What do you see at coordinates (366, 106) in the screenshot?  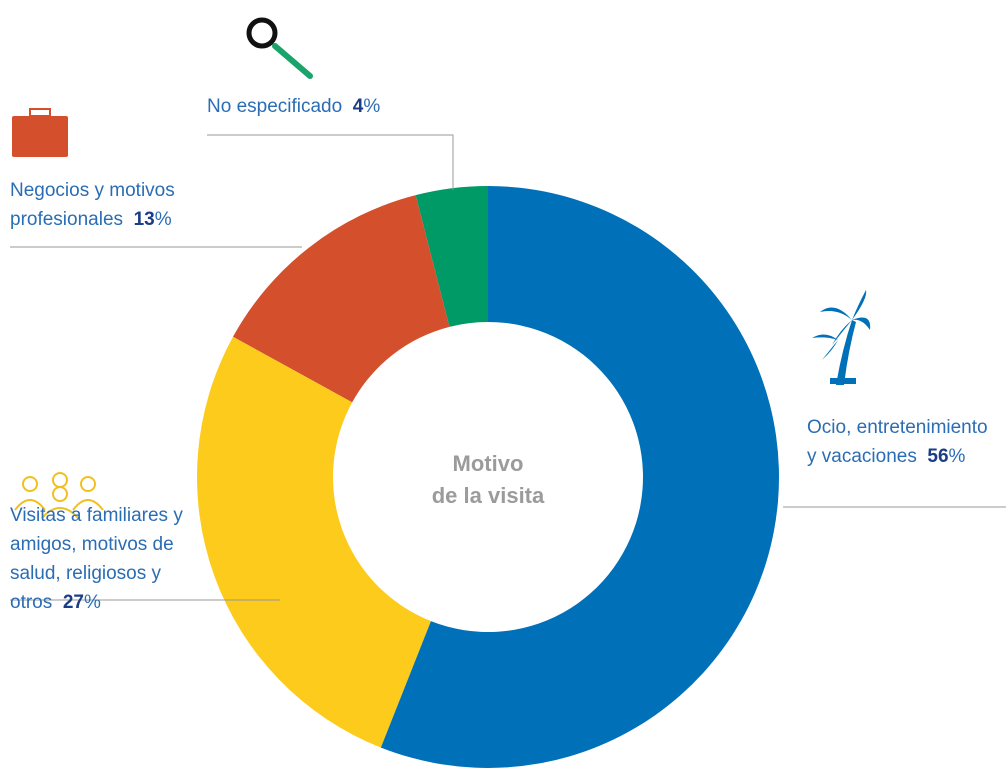 I see `value-label: 4%` at bounding box center [366, 106].